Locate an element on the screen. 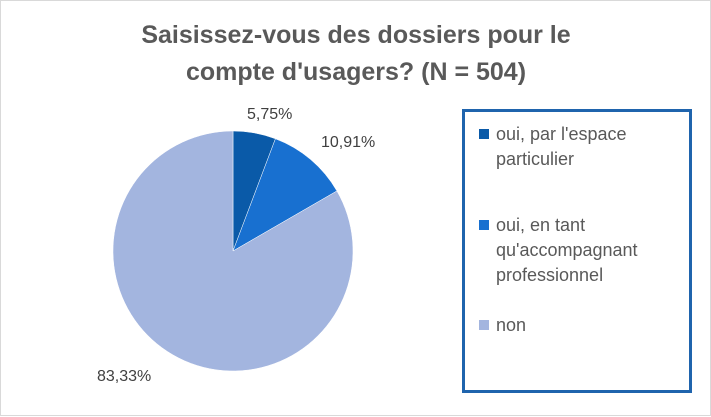 Image resolution: width=711 pixels, height=417 pixels. chart-title-line-2: compte d'usagers? (N = 504) is located at coordinates (356, 72).